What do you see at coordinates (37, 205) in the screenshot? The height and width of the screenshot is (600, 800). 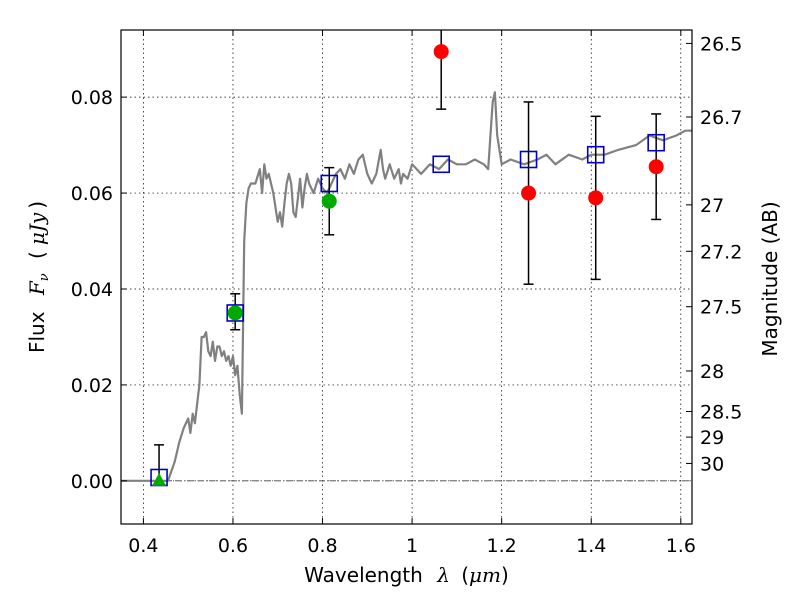 I see `y-axis-label-unit-close: )` at bounding box center [37, 205].